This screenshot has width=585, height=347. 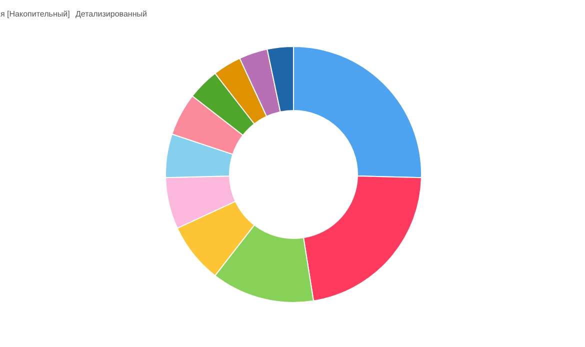 I want to click on text: Детализированный, so click(x=111, y=14).